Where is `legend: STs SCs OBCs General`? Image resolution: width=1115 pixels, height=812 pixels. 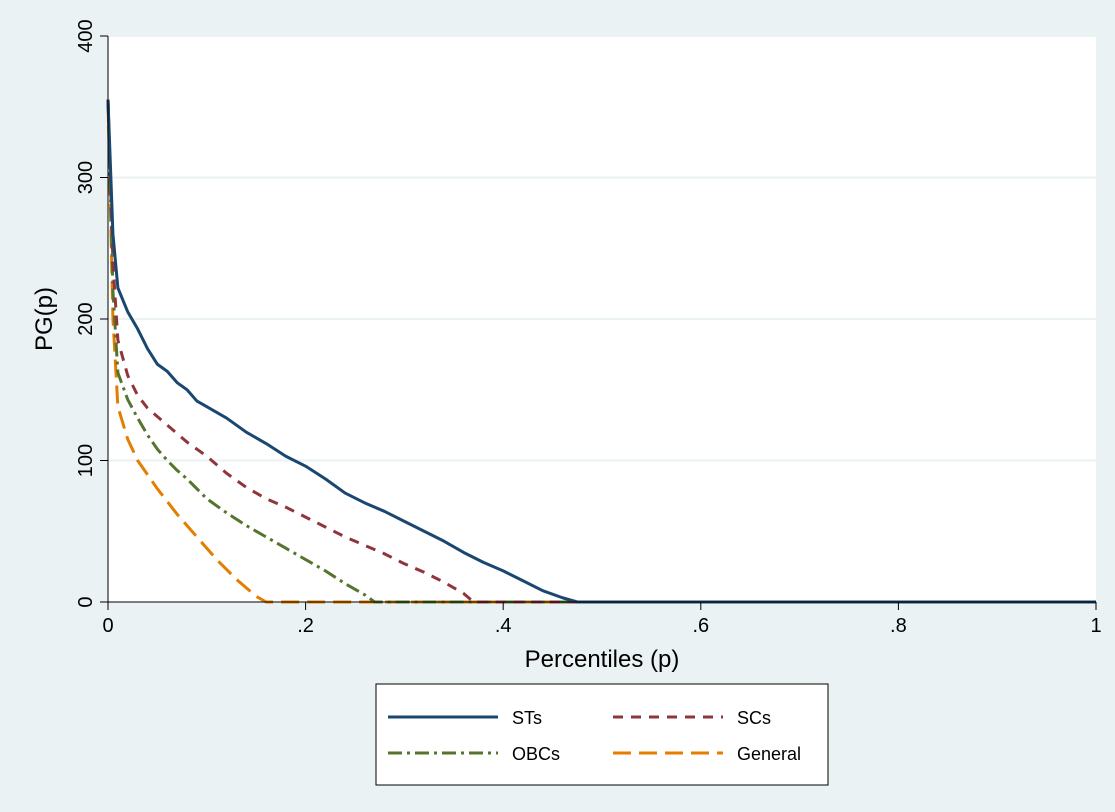 legend: STs SCs OBCs General is located at coordinates (602, 734).